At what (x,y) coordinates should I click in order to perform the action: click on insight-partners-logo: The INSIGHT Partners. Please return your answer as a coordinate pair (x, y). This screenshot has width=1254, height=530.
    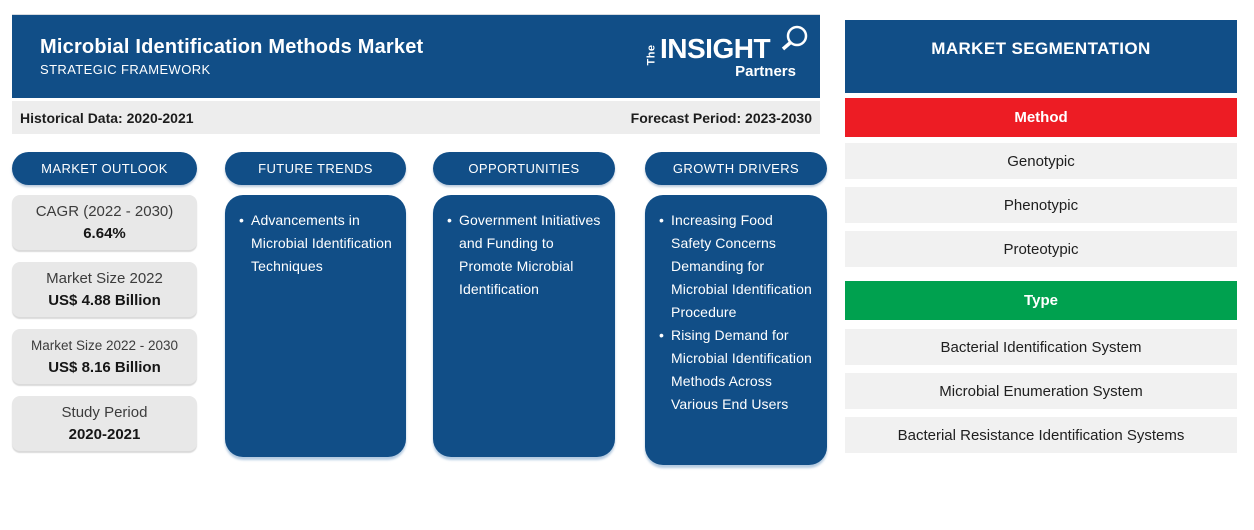
    Looking at the image, I should click on (727, 57).